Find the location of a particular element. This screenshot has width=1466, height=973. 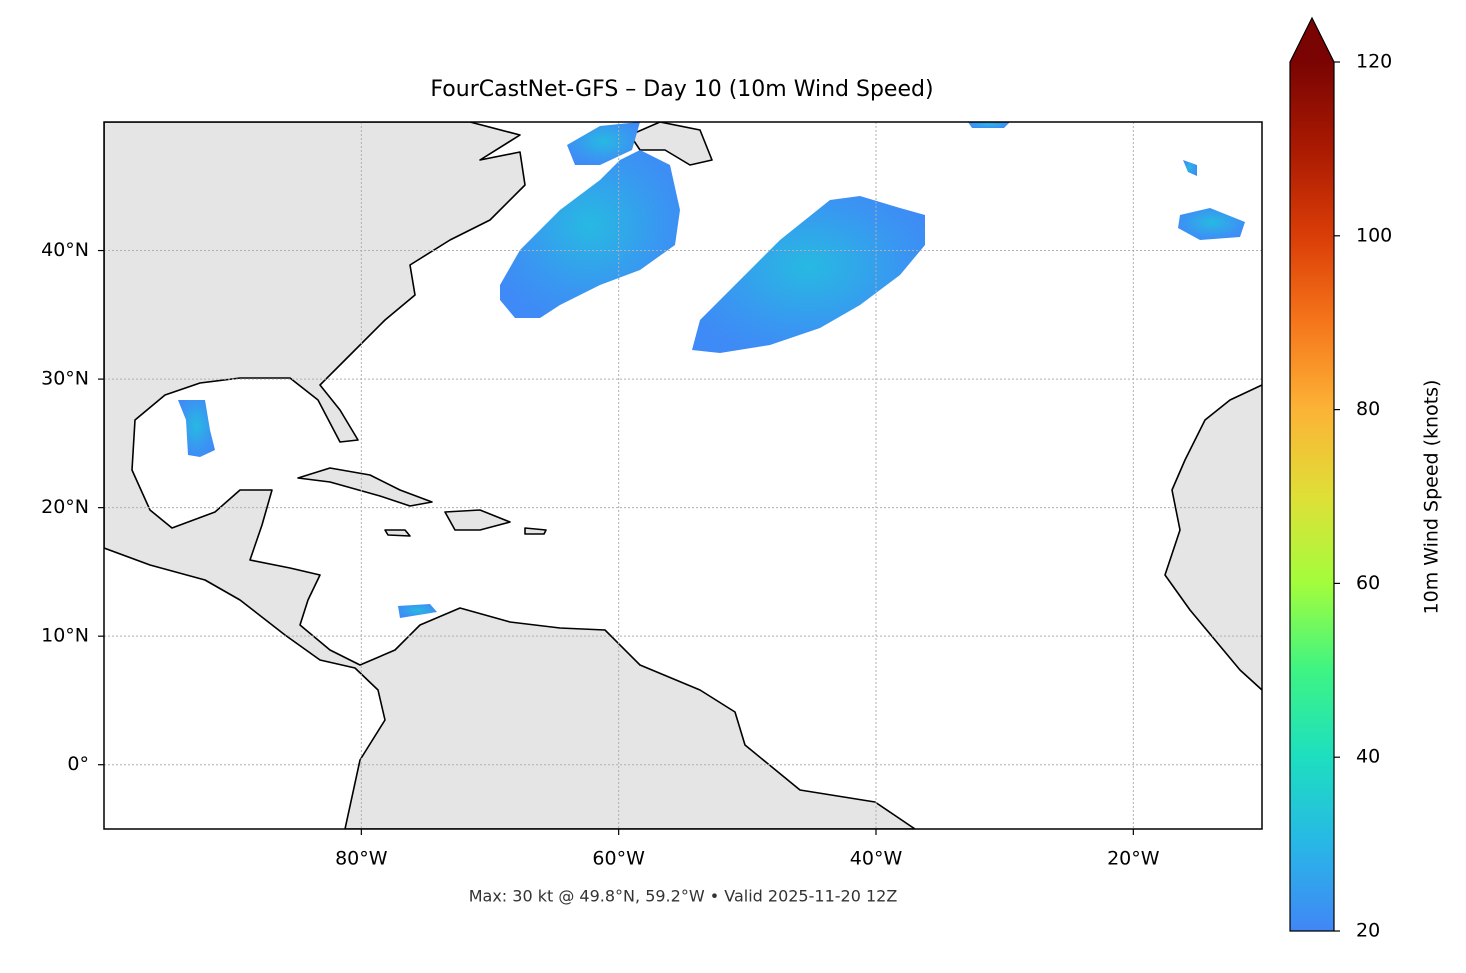

colorbar-tick-label: 80 is located at coordinates (1368, 409).